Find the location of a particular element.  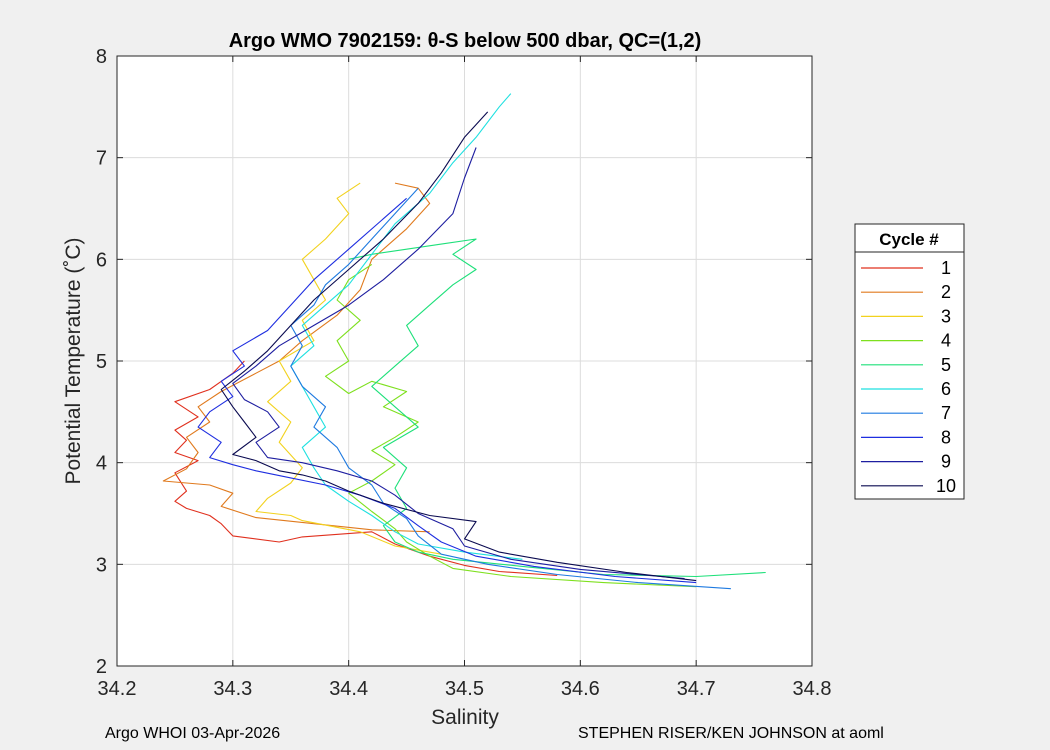

legend-box is located at coordinates (909, 361).